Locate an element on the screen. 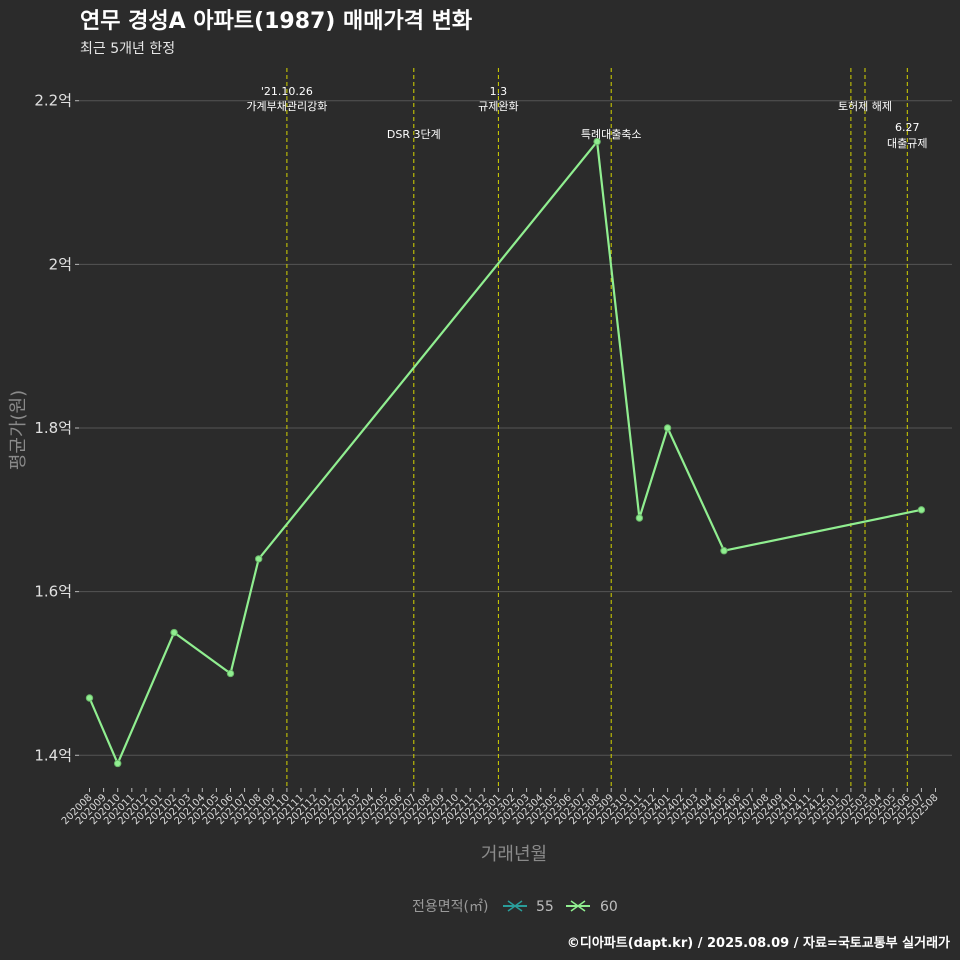 This screenshot has height=960, width=960. chart-title: 연무 경성A 아파트(1987) 매매가격 변화 is located at coordinates (276, 21).